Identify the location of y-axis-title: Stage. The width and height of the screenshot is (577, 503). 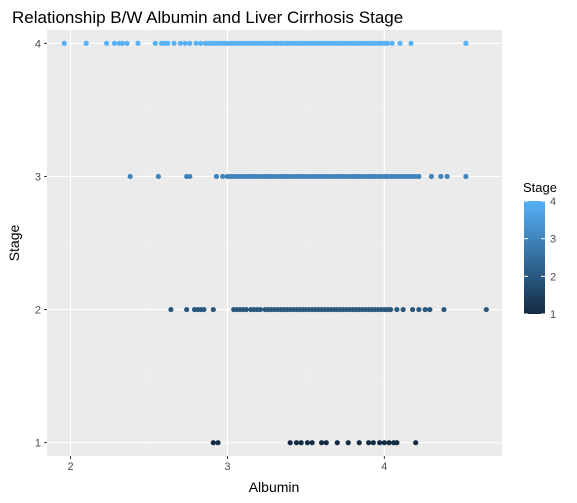
(14, 242).